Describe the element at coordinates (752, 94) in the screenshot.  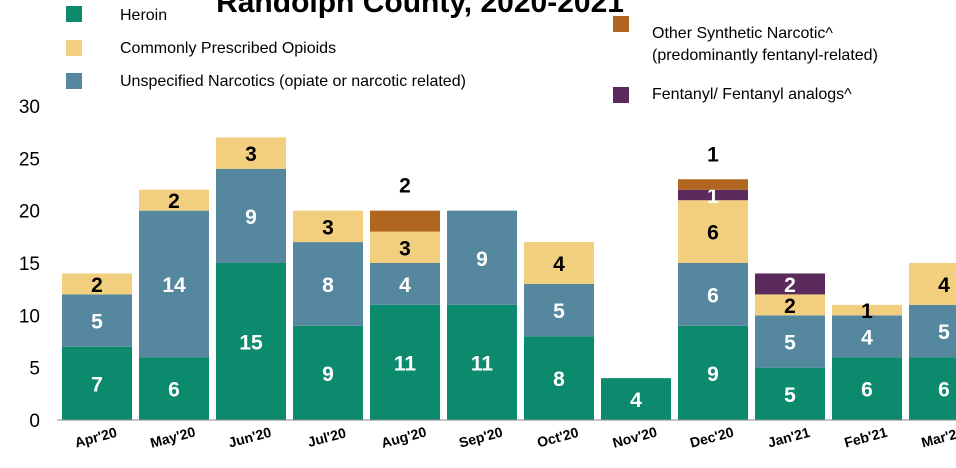
I see `legend-label: Fentanyl/ Fentanyl analogs^` at that location.